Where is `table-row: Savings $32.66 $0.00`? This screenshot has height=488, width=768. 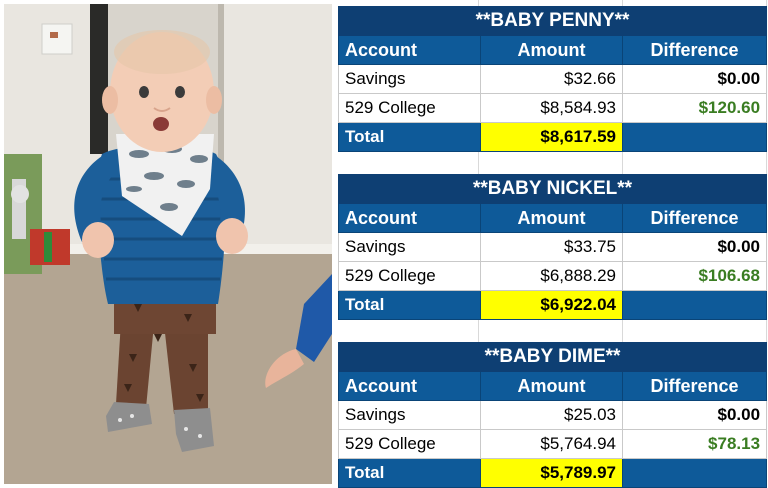 table-row: Savings $32.66 $0.00 is located at coordinates (553, 79).